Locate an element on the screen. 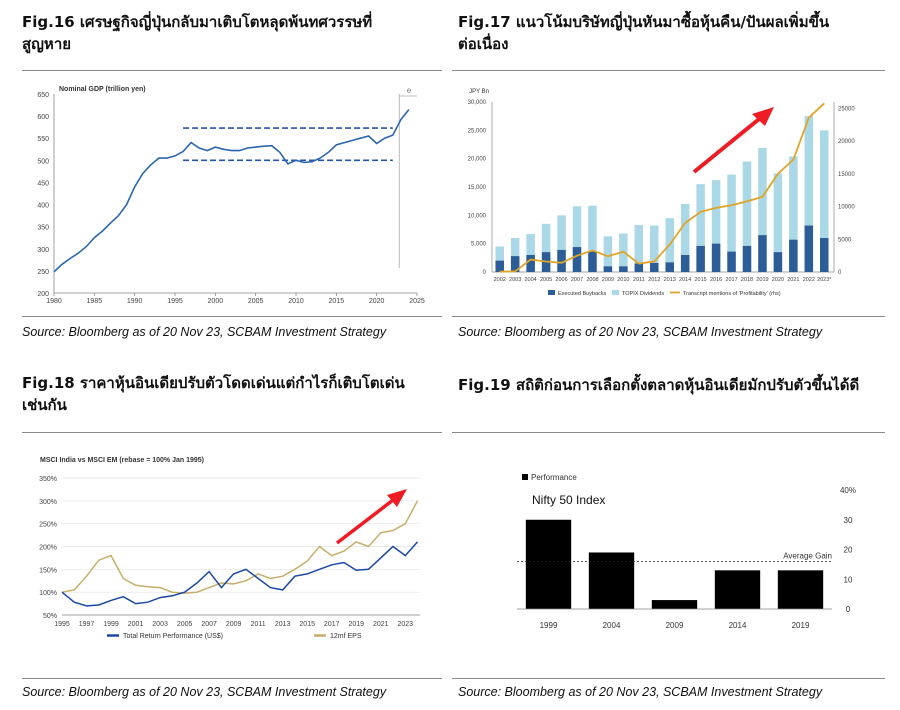 Image resolution: width=900 pixels, height=710 pixels. fig17-x-tick-label: 2005 is located at coordinates (546, 280).